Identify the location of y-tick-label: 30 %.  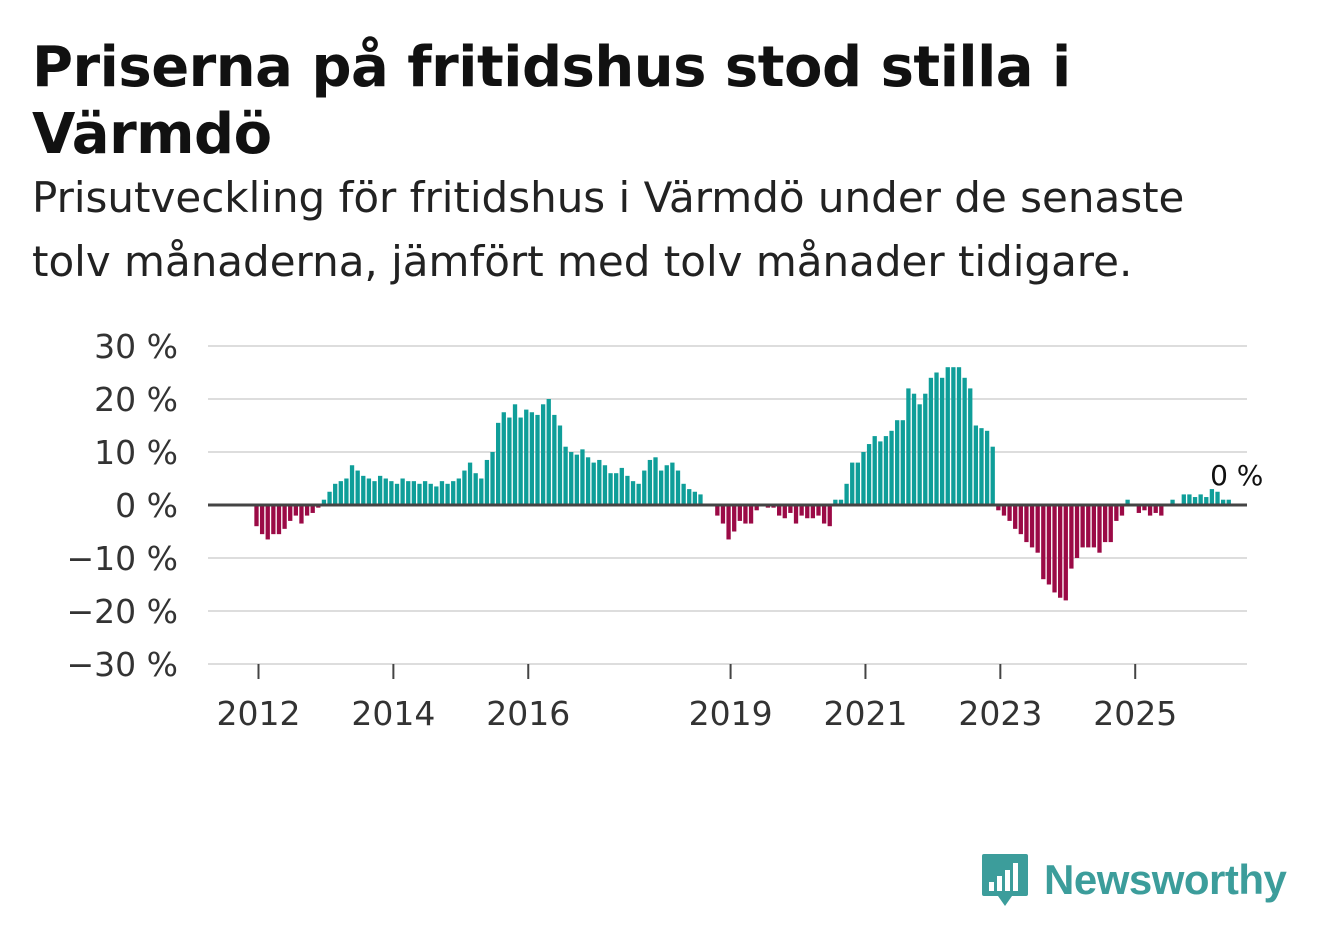
(136, 346).